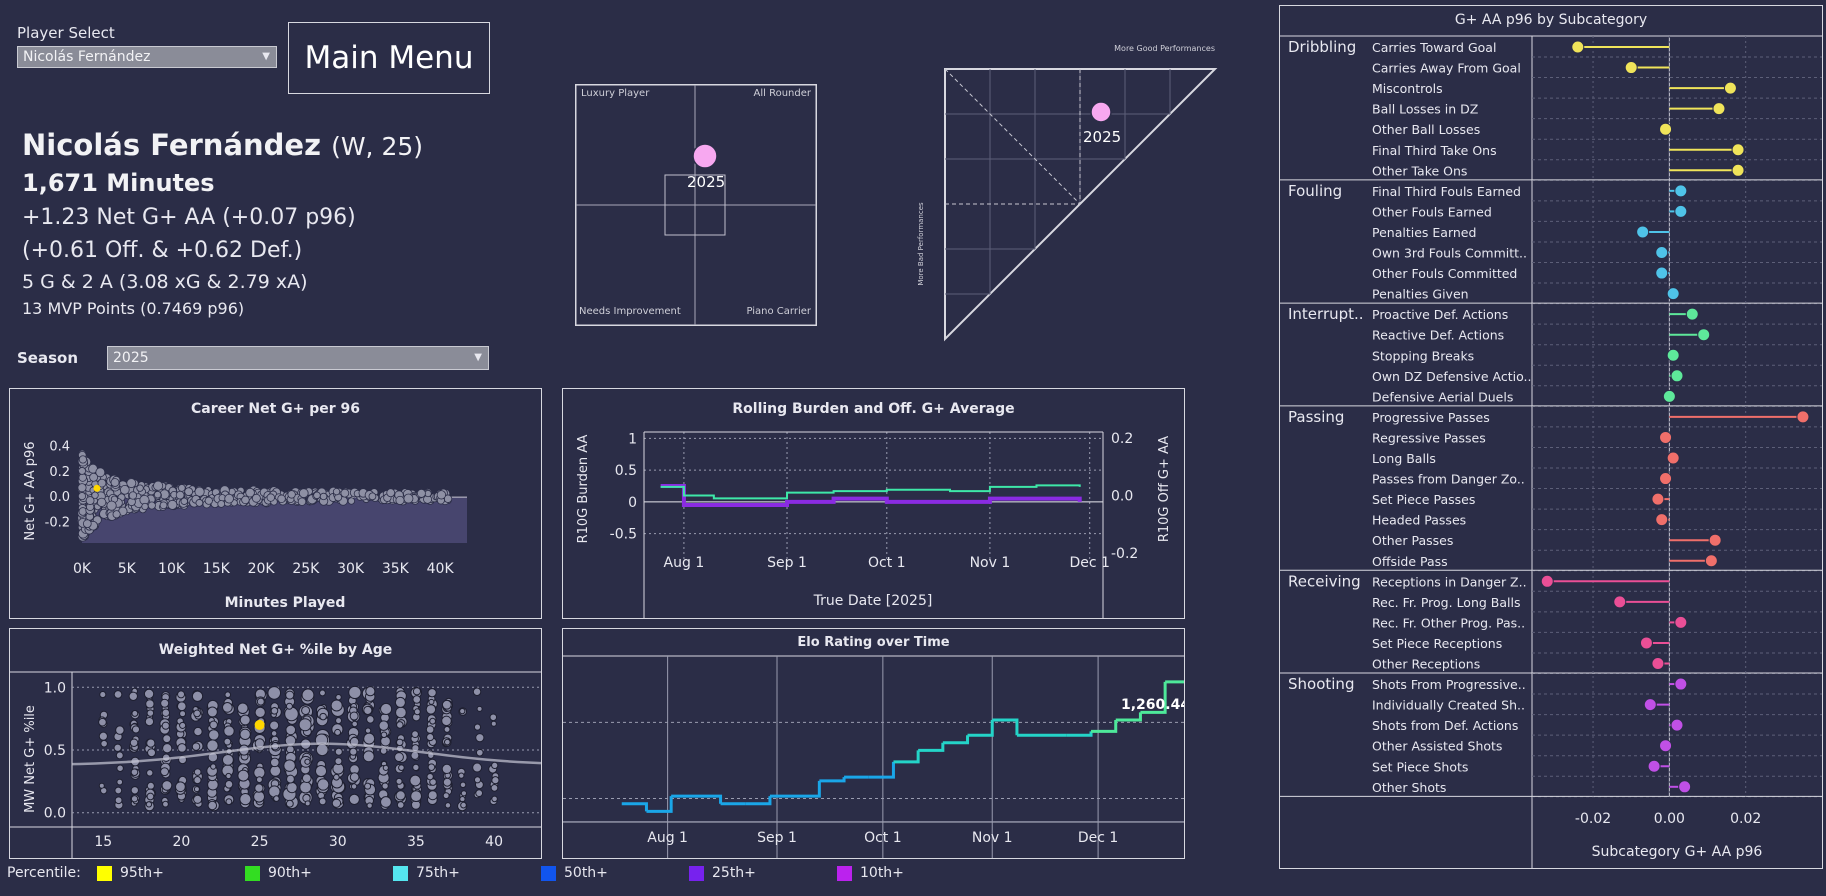  Describe the element at coordinates (55, 751) in the screenshot. I see `age-ytick: 0.5` at that location.